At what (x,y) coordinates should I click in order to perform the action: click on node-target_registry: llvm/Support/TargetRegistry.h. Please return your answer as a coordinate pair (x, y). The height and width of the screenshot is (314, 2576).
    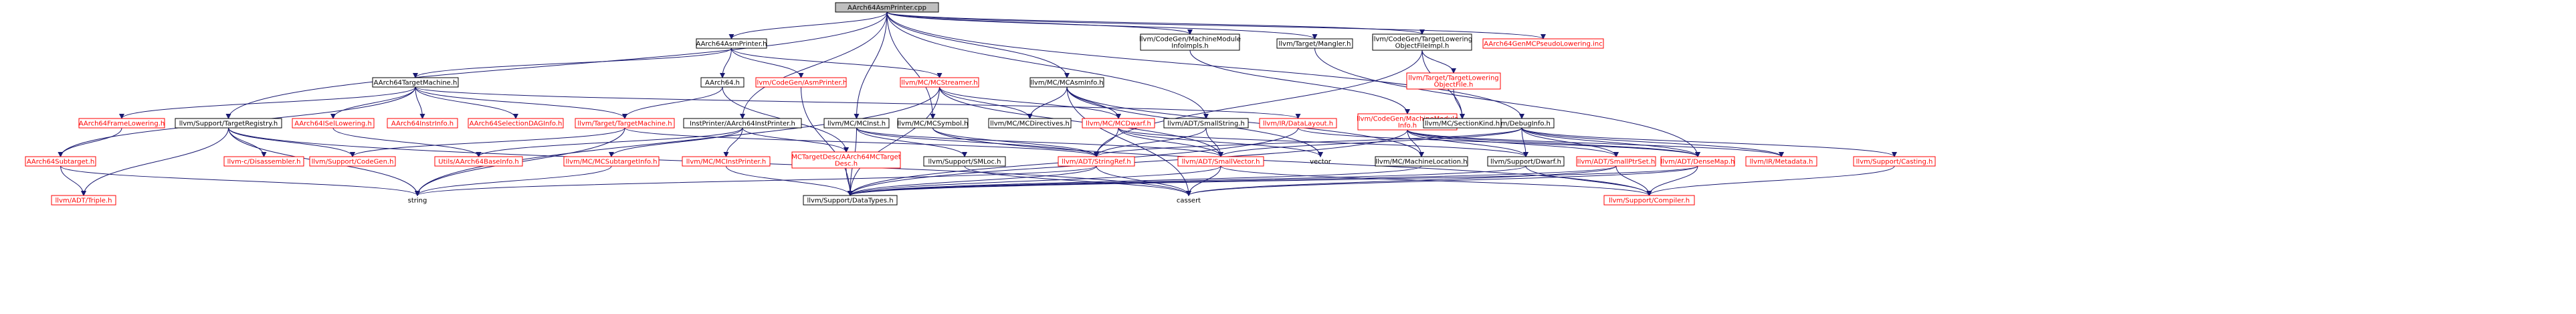
    Looking at the image, I should click on (228, 123).